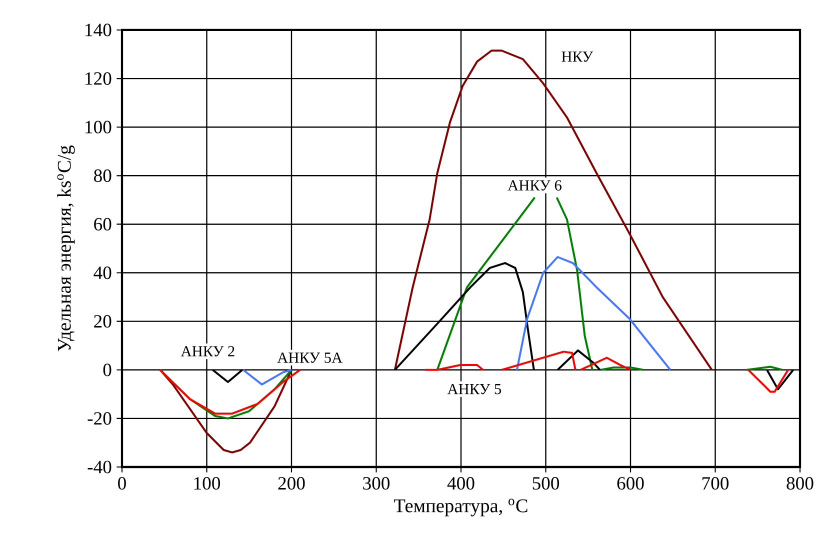 The height and width of the screenshot is (556, 823). I want to click on annotation: НКУ, so click(578, 57).